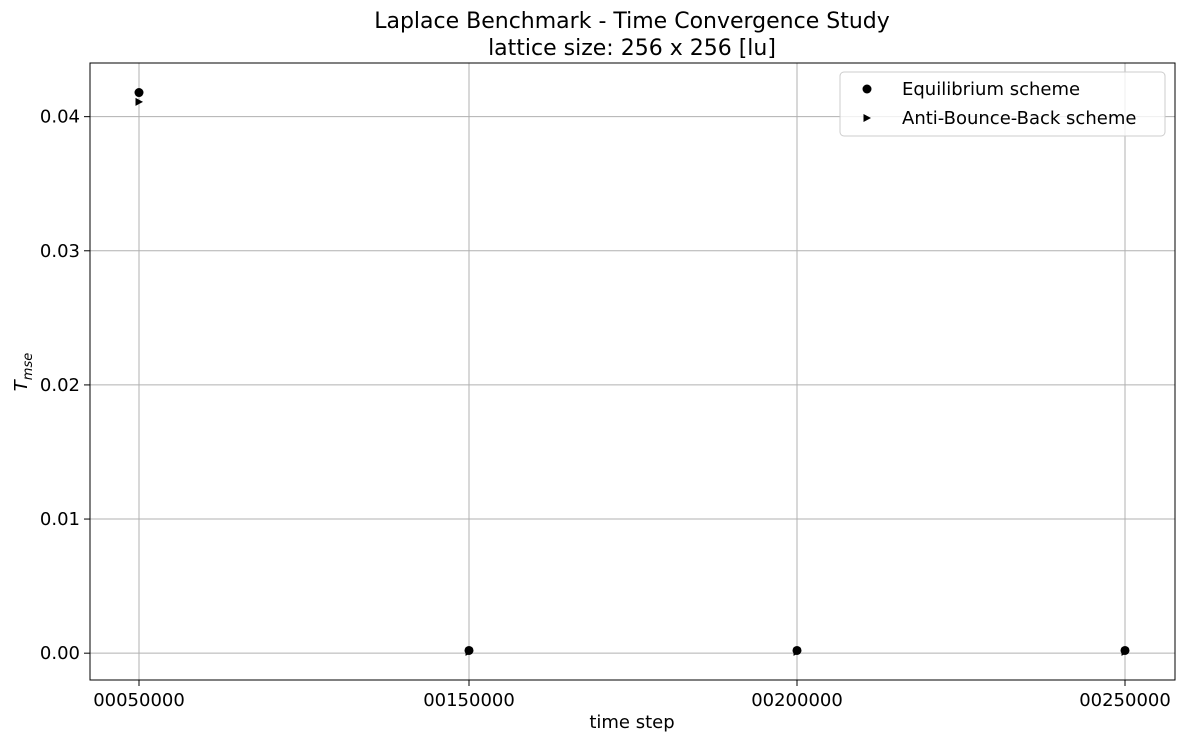 The width and height of the screenshot is (1188, 742). What do you see at coordinates (60, 251) in the screenshot?
I see `y-tick-label: 0.03` at bounding box center [60, 251].